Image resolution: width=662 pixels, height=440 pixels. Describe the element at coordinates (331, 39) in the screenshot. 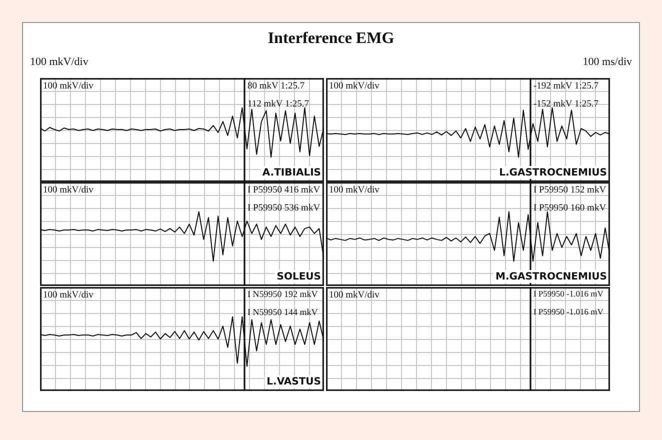

I see `text: Interference EMG` at that location.